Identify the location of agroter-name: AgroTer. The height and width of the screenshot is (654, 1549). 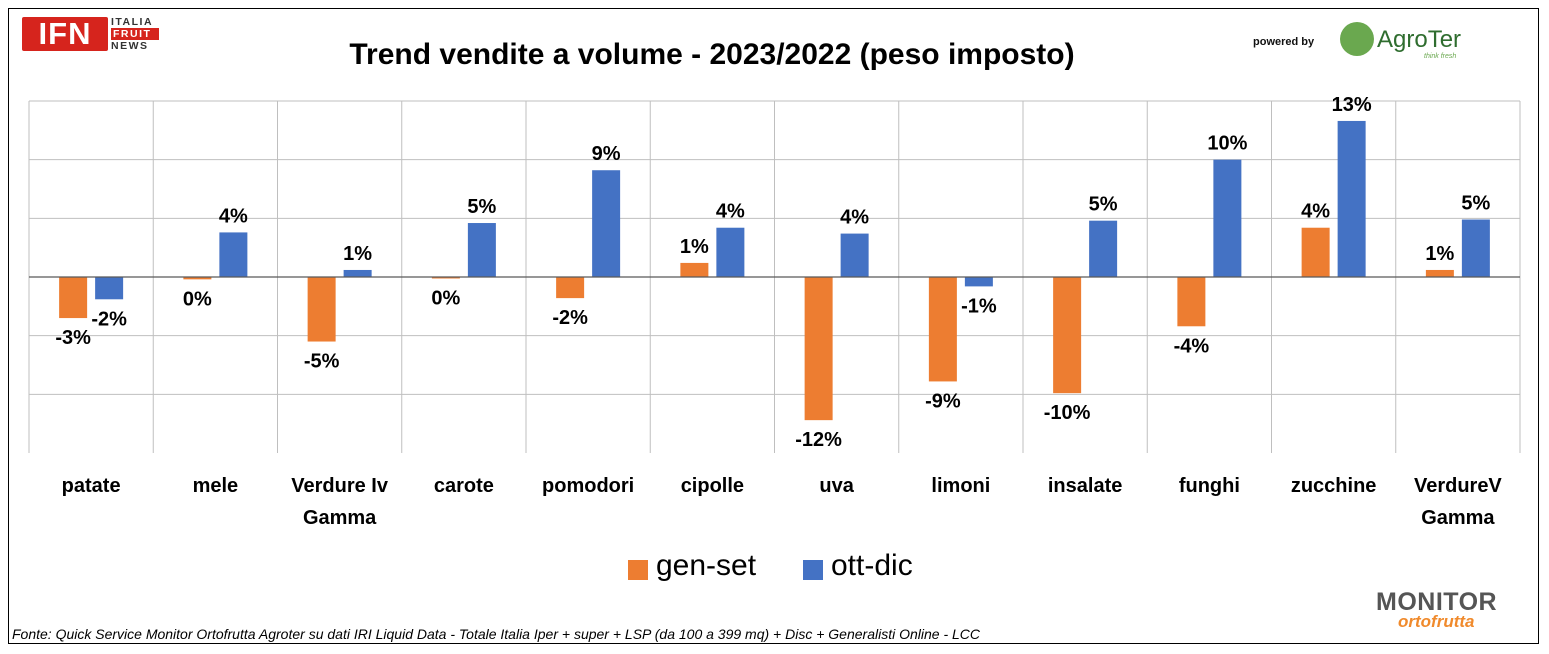
(1419, 39).